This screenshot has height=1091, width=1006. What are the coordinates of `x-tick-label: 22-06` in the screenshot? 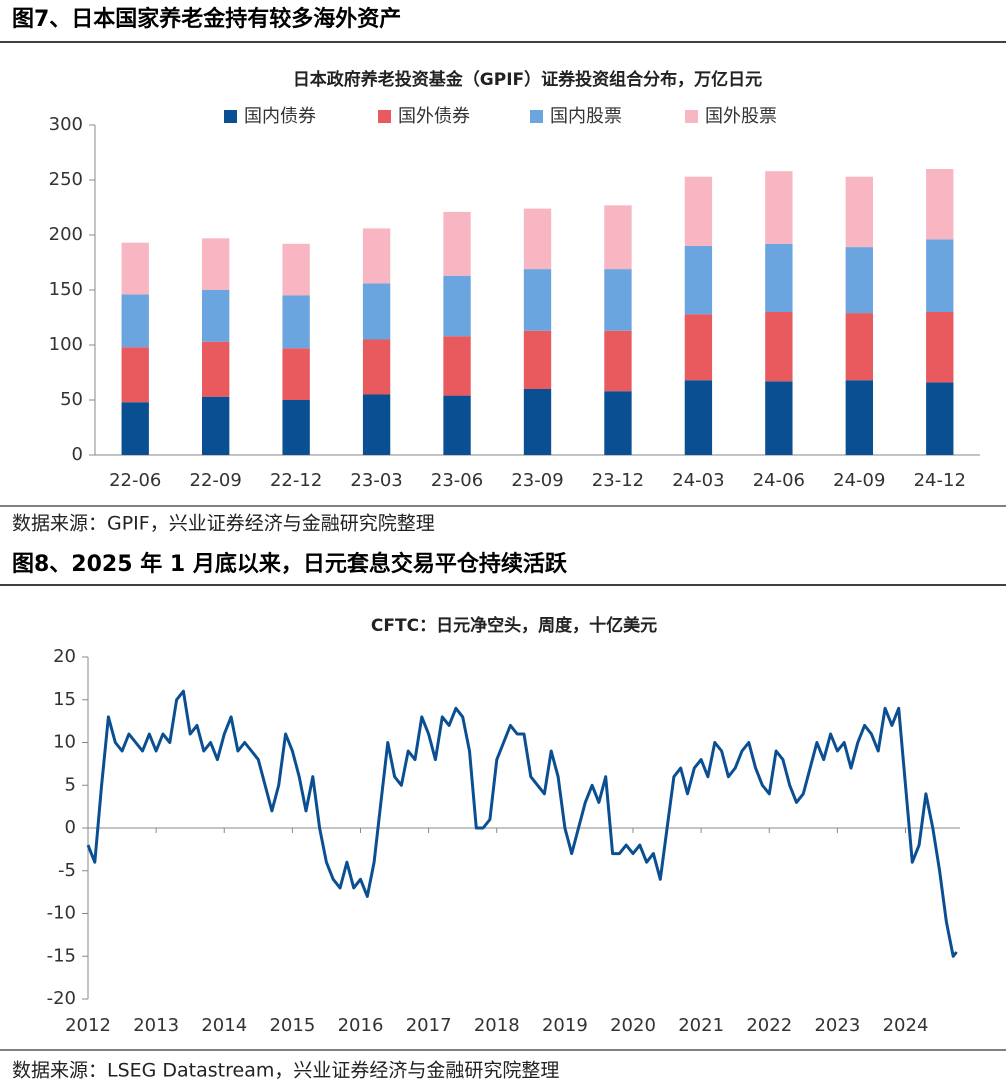 It's located at (135, 480).